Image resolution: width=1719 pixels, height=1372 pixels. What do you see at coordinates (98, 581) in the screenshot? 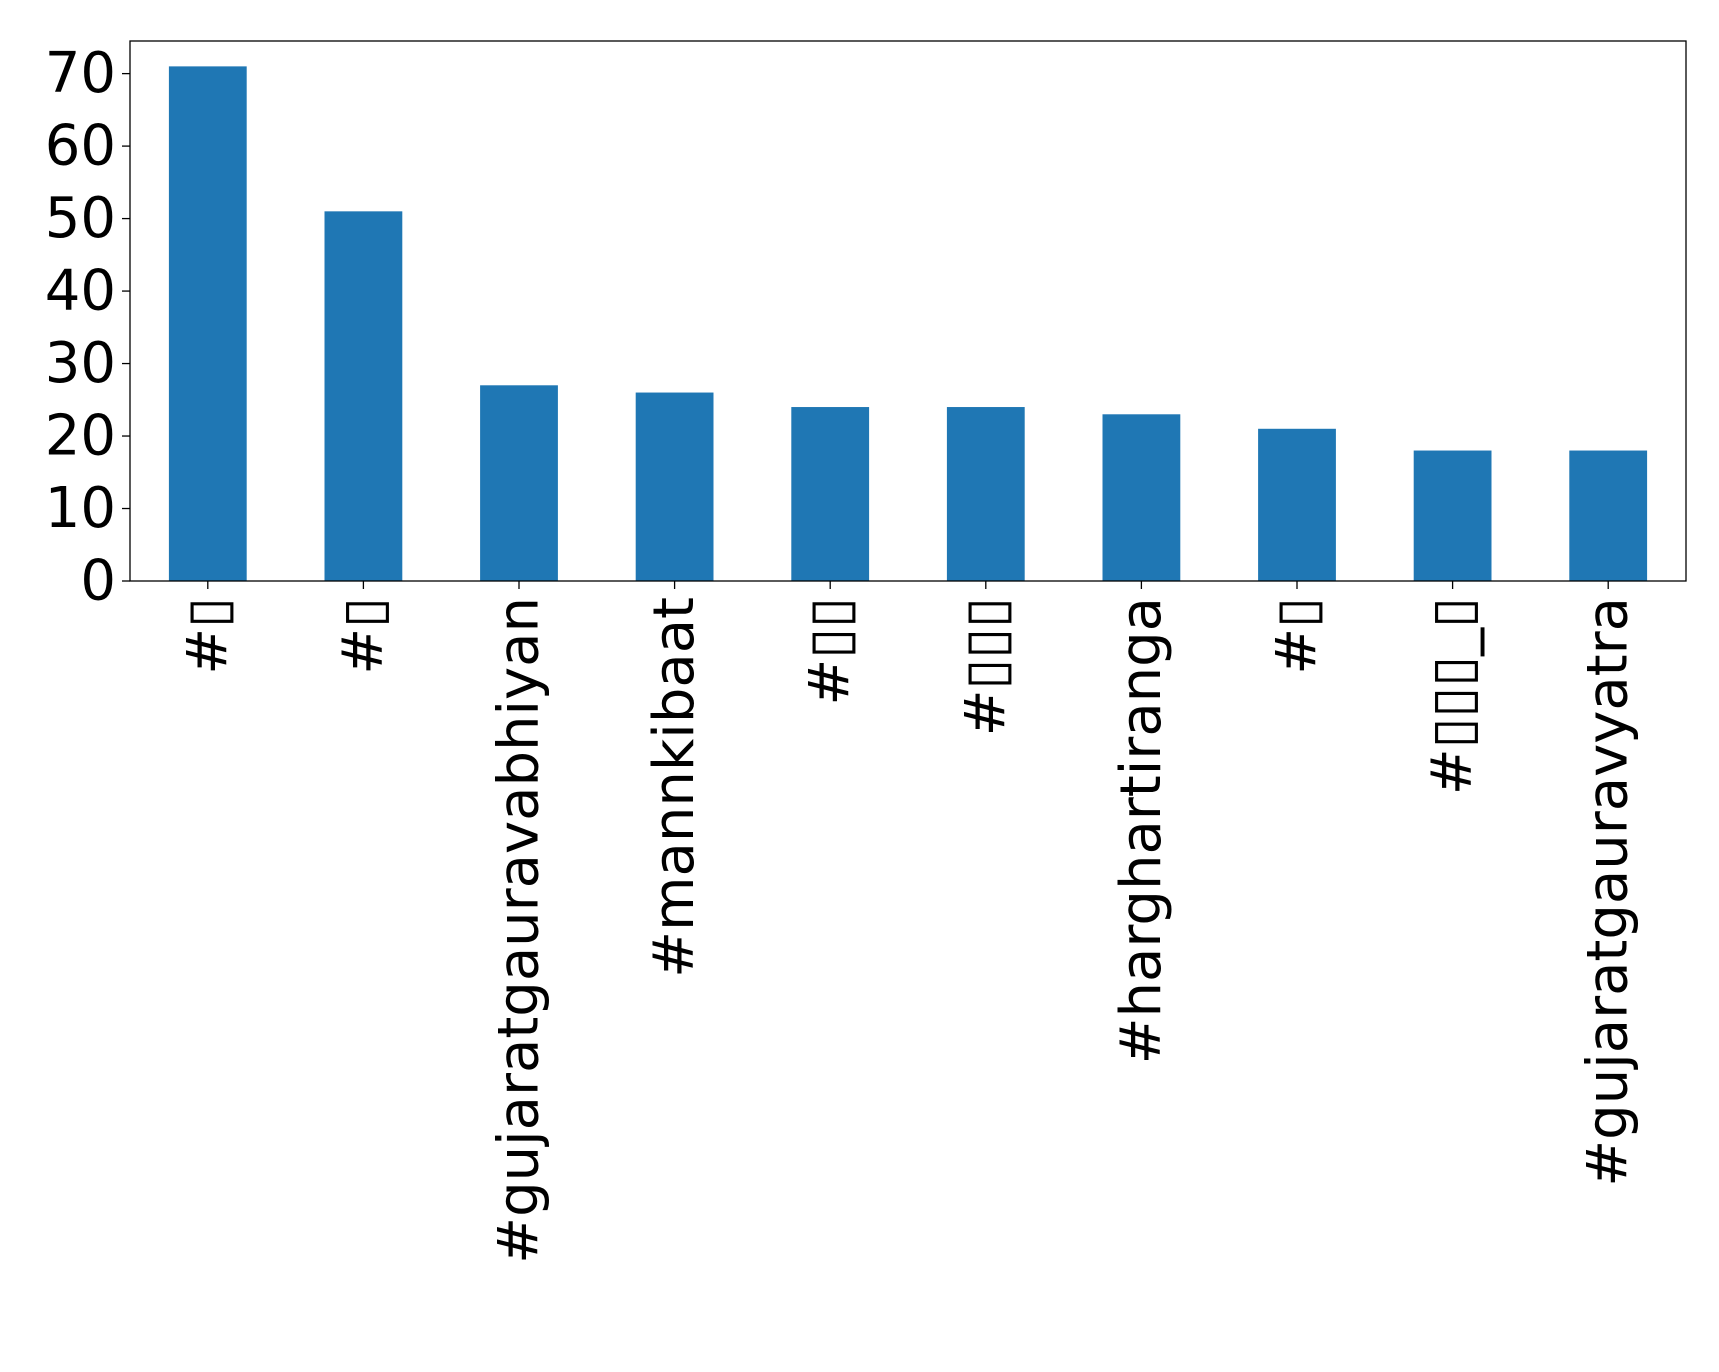
I see `y-tick-label: 0` at bounding box center [98, 581].